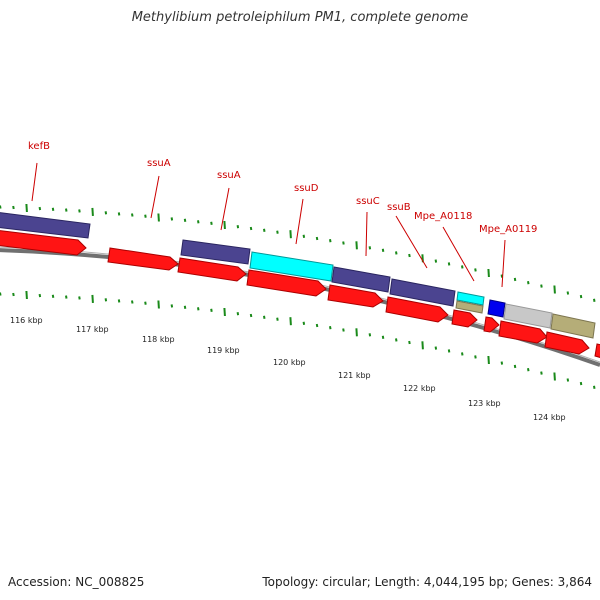 The height and width of the screenshot is (600, 600). I want to click on leader-Mpe_A0119, so click(503, 263).